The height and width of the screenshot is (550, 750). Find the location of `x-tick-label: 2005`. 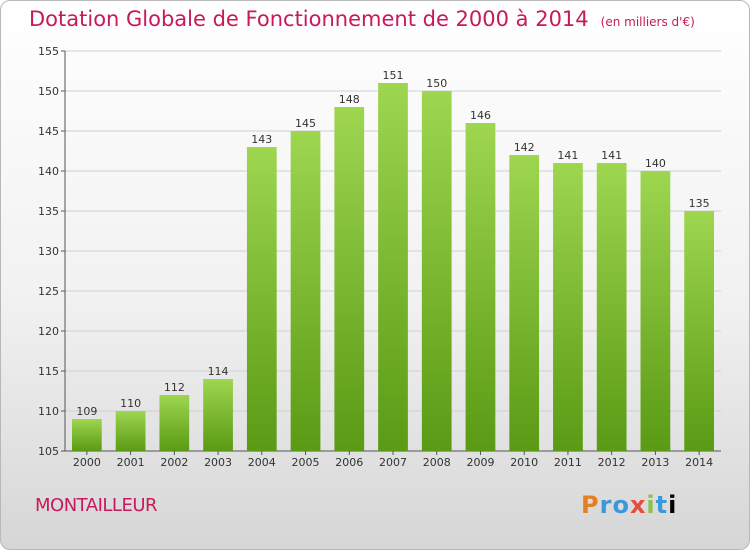

x-tick-label: 2005 is located at coordinates (306, 462).